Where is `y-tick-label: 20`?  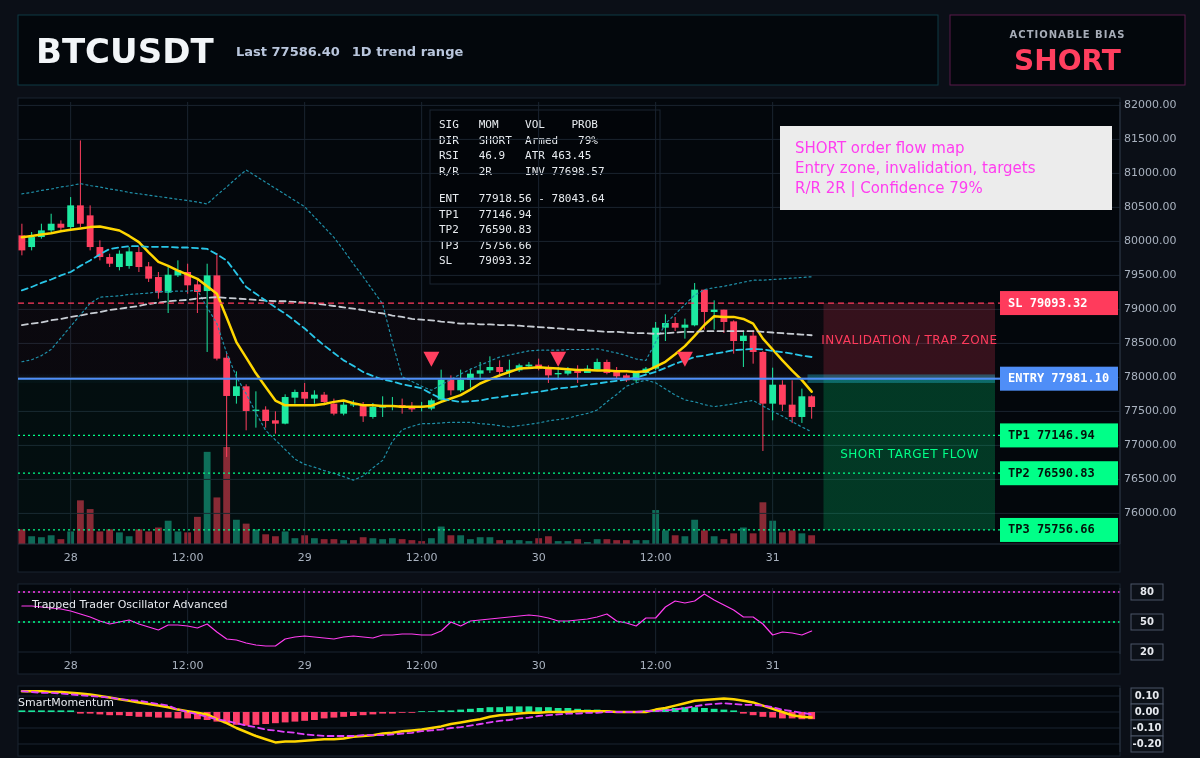
y-tick-label: 20 is located at coordinates (1147, 651).